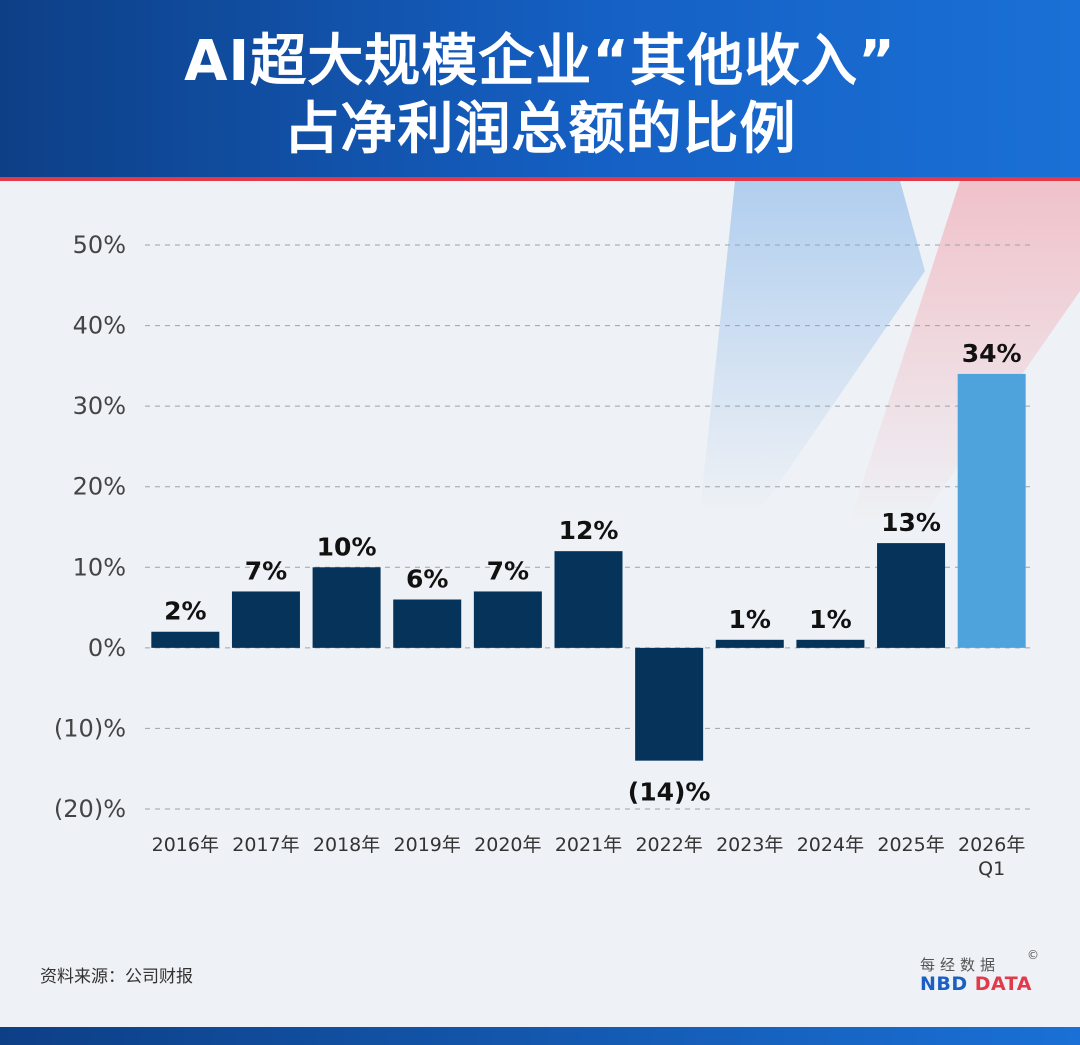 This screenshot has width=1080, height=1045. Describe the element at coordinates (185, 845) in the screenshot. I see `x-tick-label: 2016年` at that location.